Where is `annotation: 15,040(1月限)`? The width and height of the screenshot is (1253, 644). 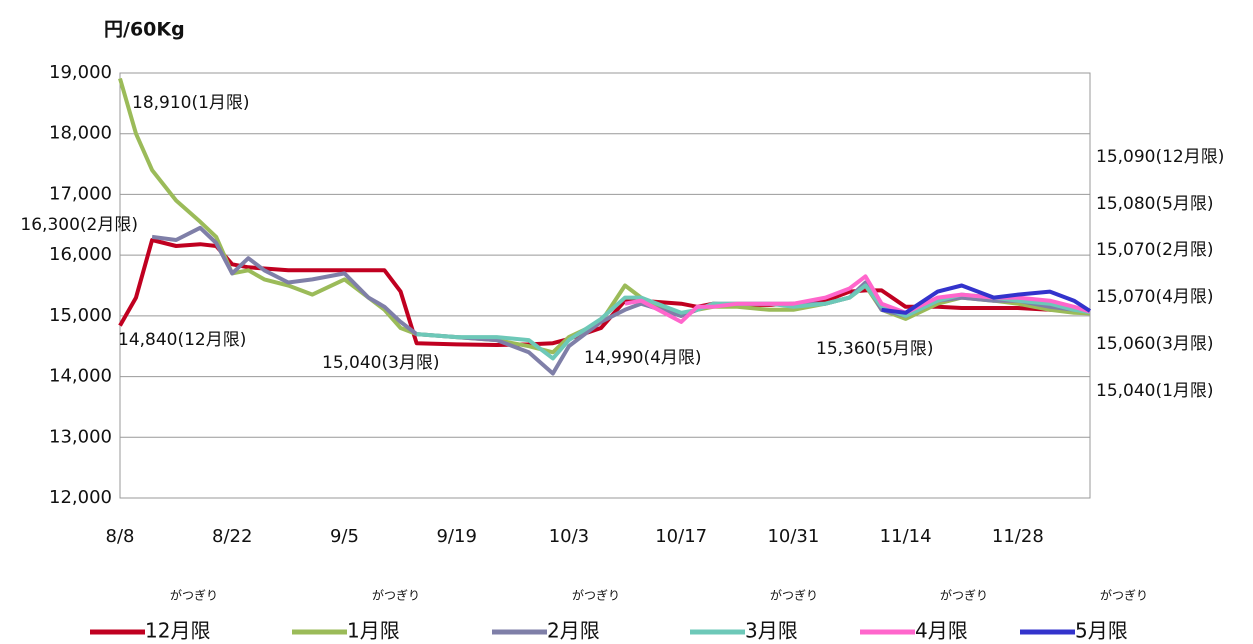
annotation: 15,040(1月限) is located at coordinates (1155, 391).